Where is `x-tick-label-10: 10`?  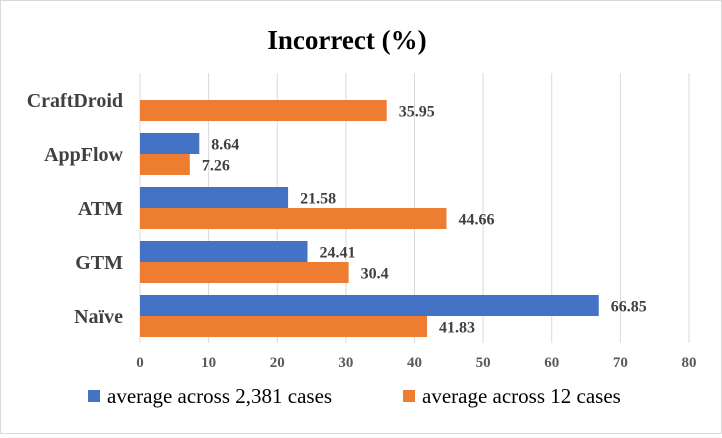 x-tick-label-10: 10 is located at coordinates (208, 363).